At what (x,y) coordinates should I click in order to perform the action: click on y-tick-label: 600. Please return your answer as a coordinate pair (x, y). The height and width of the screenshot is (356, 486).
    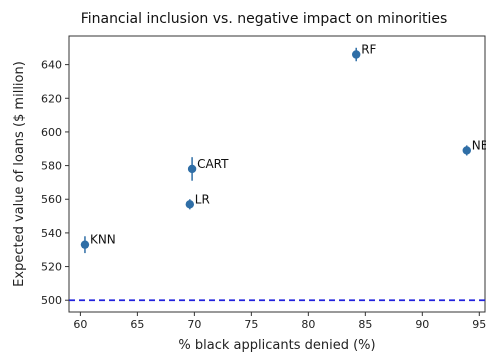
    Looking at the image, I should click on (51, 132).